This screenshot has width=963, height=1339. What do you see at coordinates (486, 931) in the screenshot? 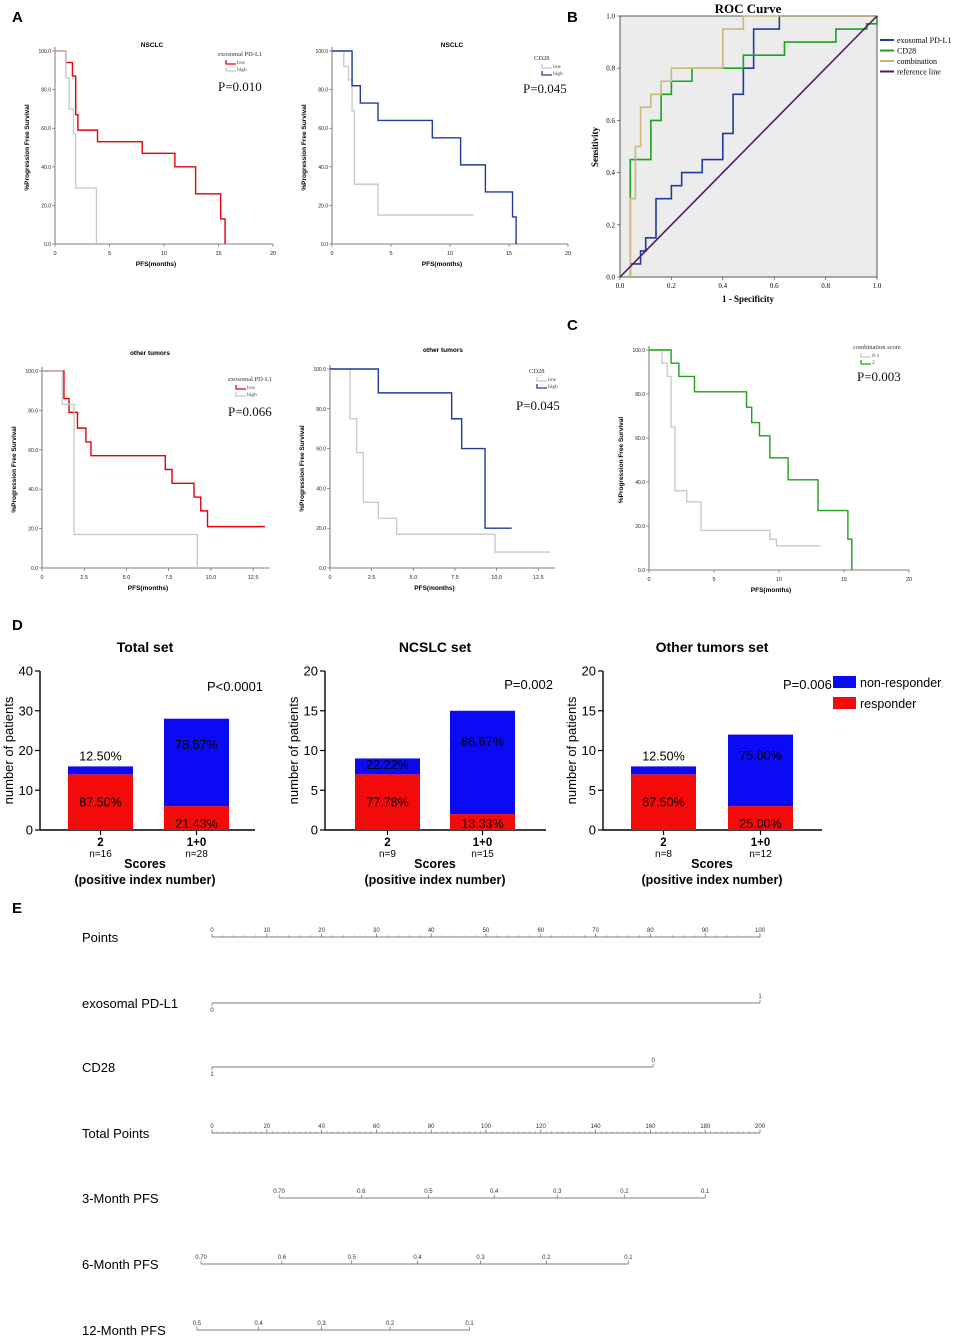
I see `tick-label: 50` at bounding box center [486, 931].